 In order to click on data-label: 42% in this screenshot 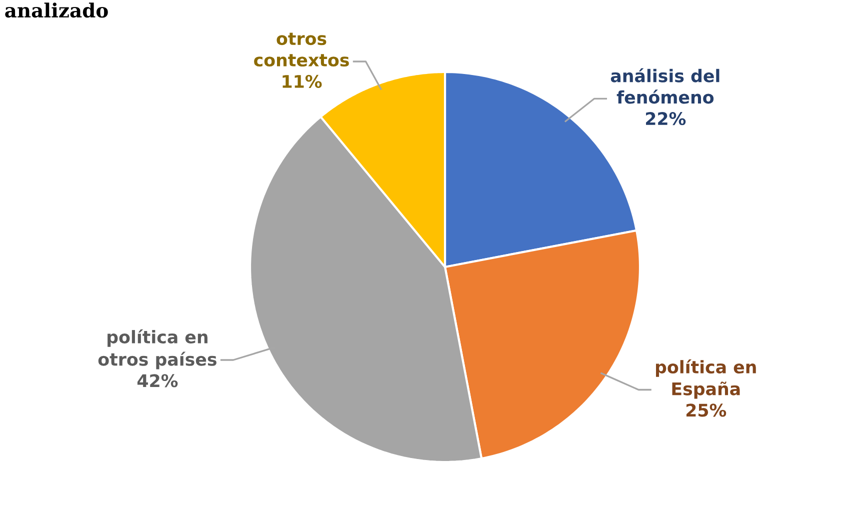, I will do `click(157, 381)`.